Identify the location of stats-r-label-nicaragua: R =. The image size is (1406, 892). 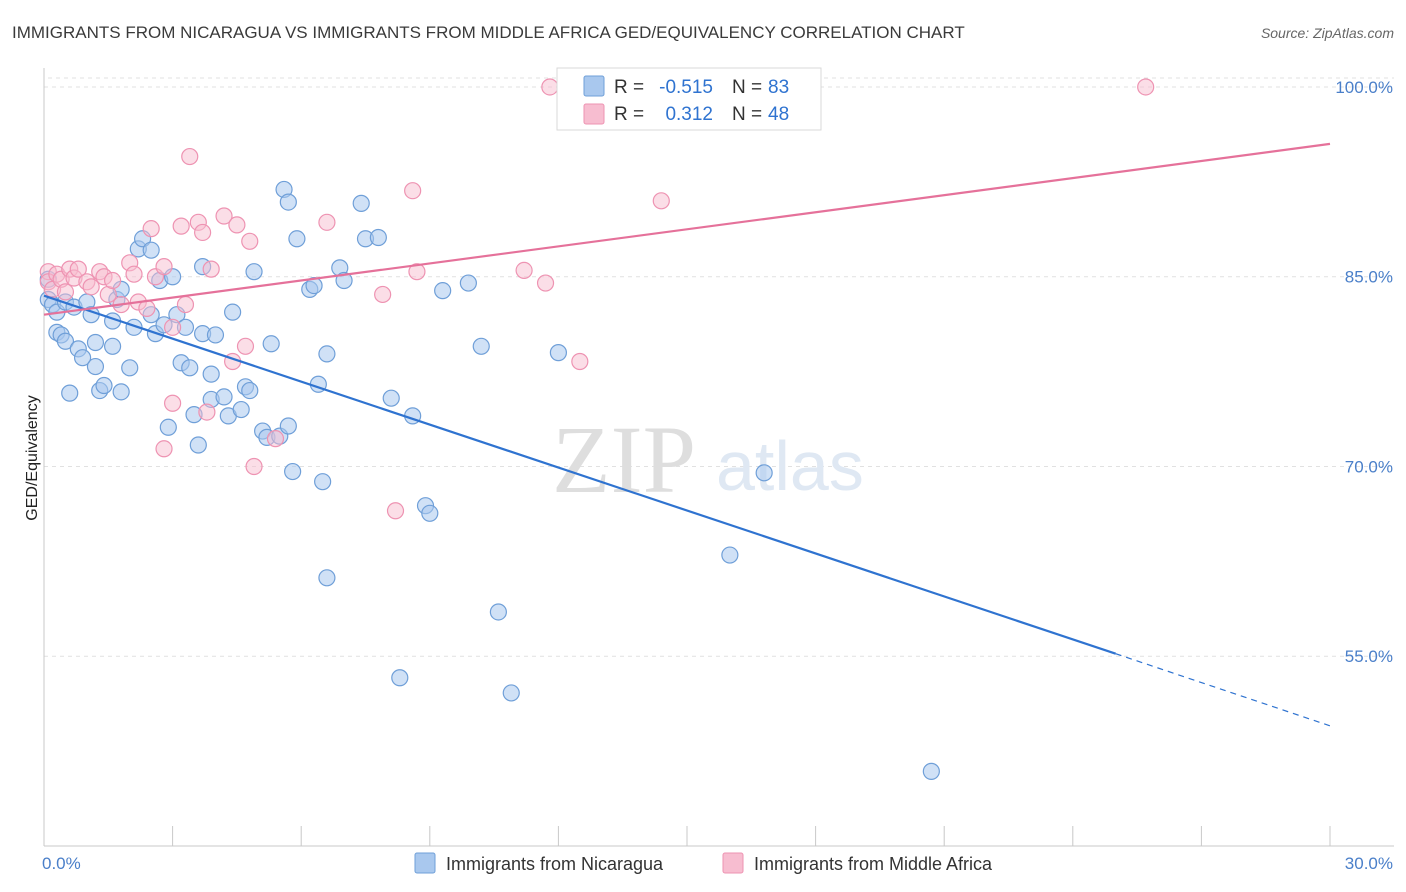
(629, 87).